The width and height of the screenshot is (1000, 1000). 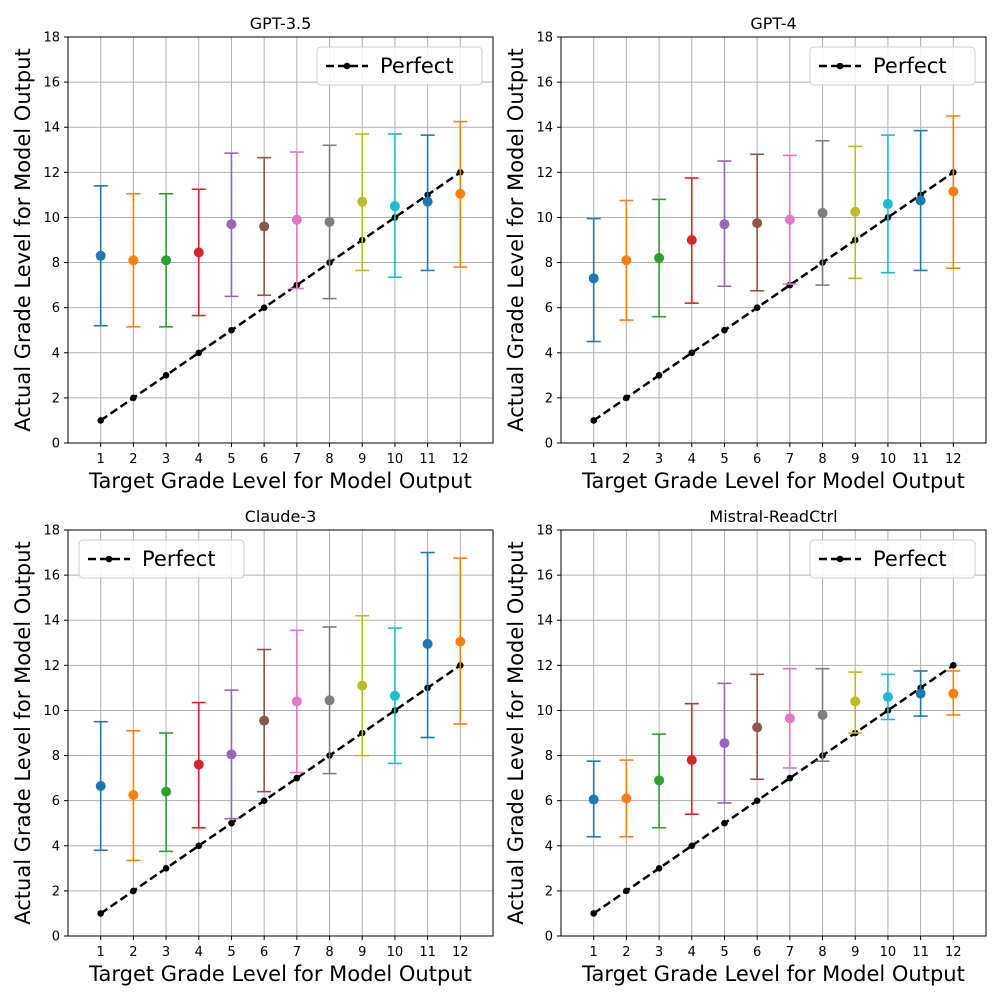 What do you see at coordinates (544, 218) in the screenshot?
I see `y-tick-label: 10` at bounding box center [544, 218].